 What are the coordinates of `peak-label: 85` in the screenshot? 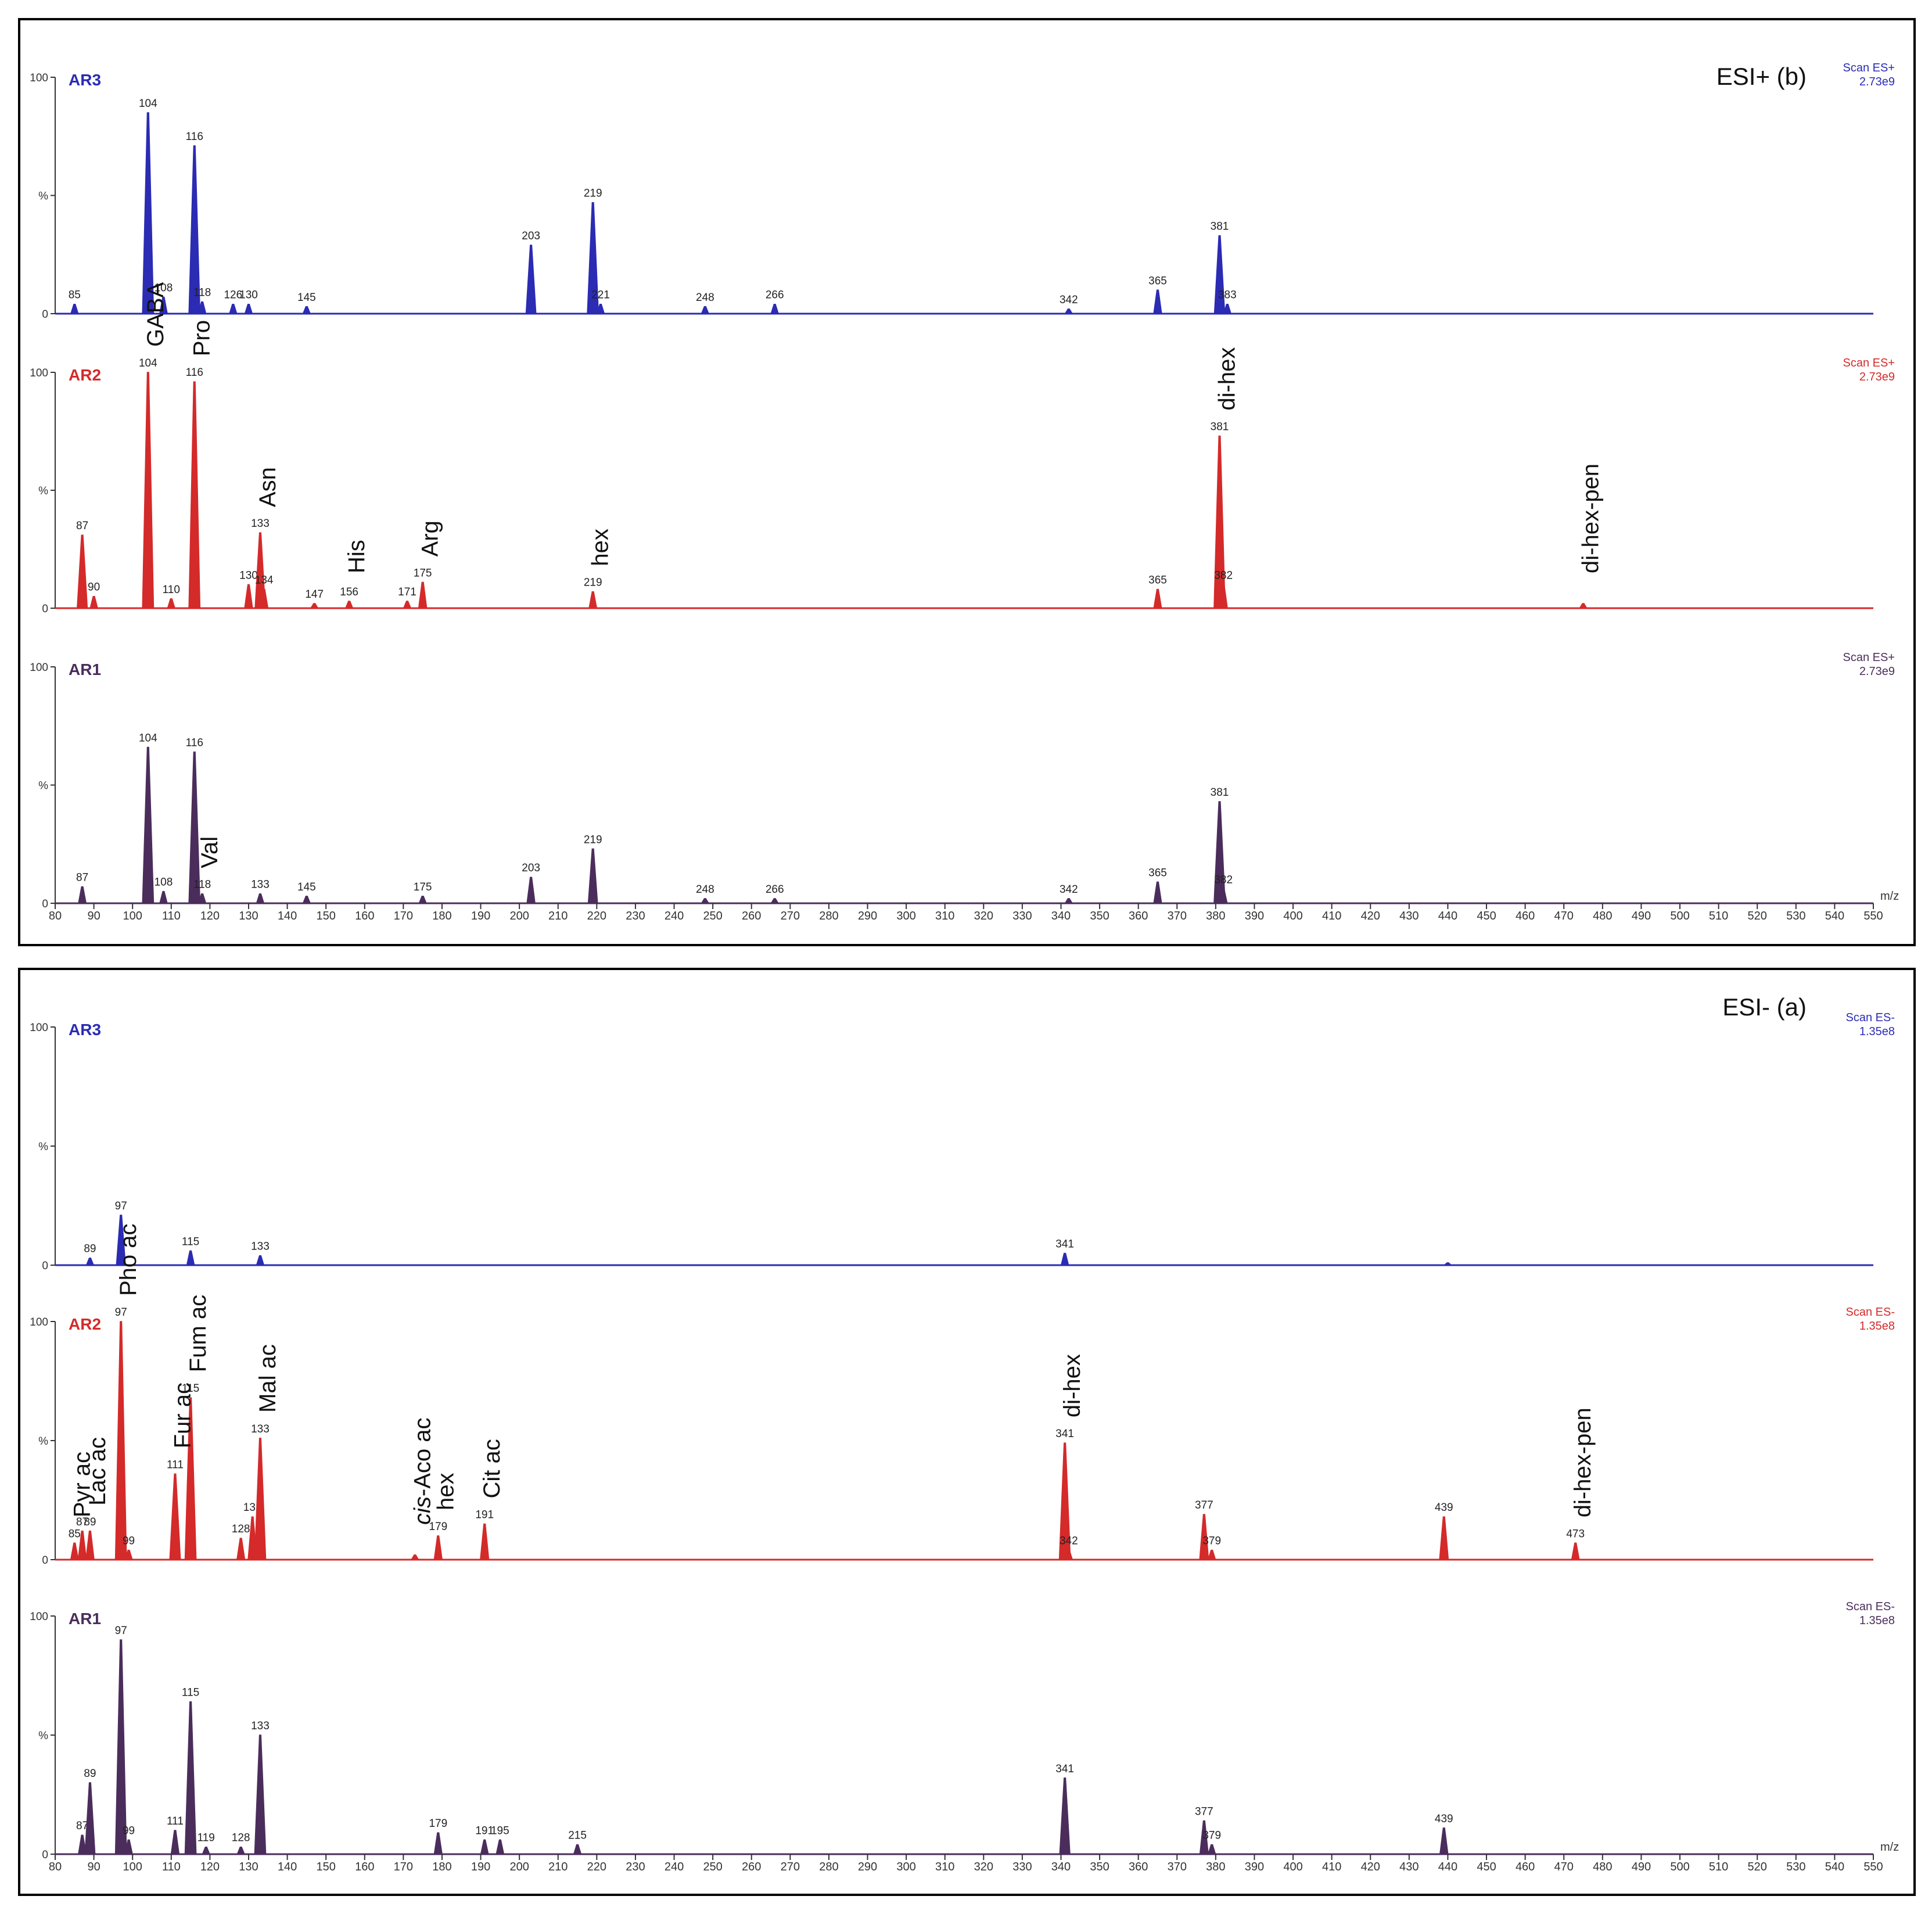 It's located at (75, 295).